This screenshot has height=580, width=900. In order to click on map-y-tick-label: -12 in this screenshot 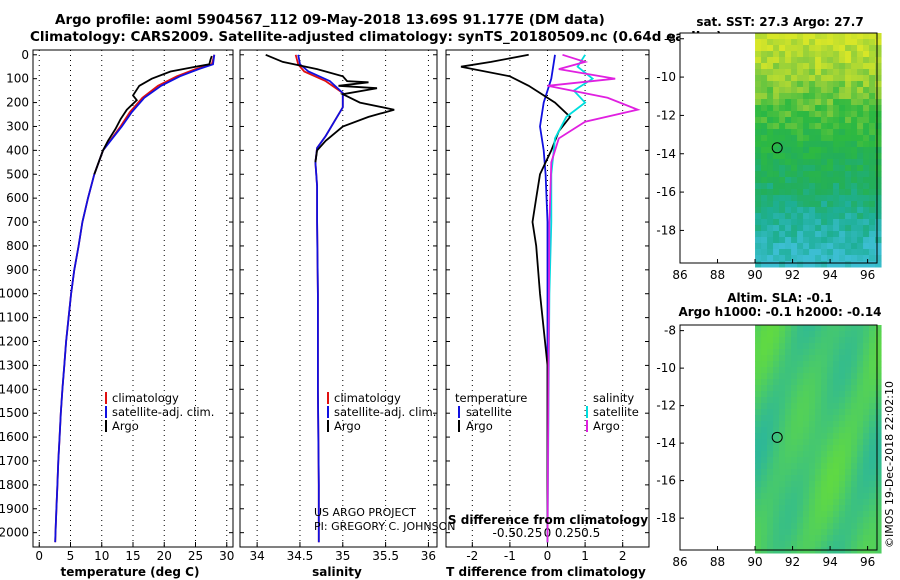, I will do `click(666, 406)`.